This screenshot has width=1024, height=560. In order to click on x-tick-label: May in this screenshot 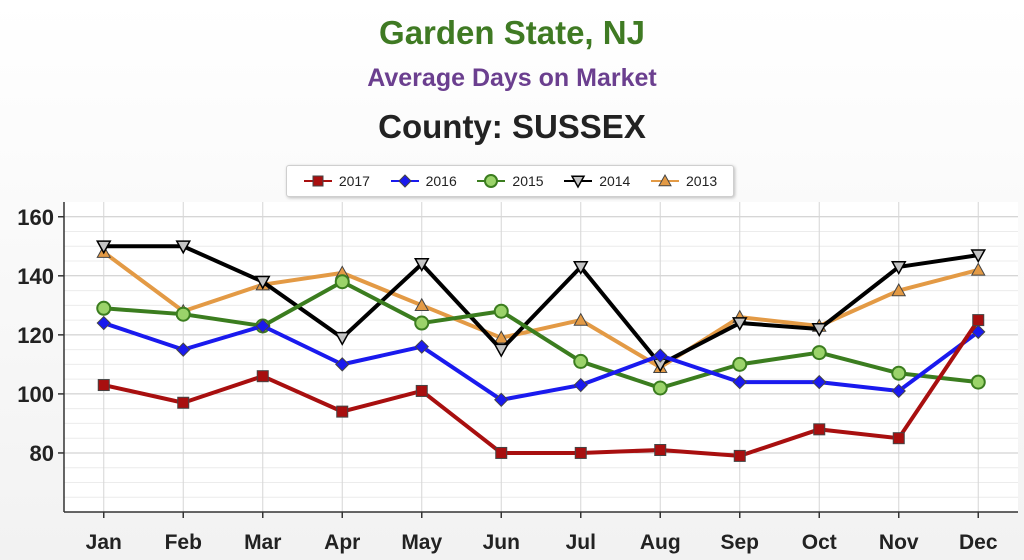, I will do `click(421, 542)`.